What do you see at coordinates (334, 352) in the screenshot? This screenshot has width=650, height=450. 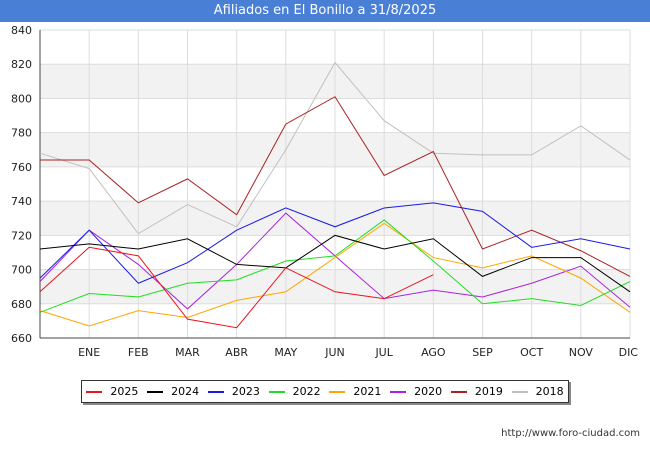 I see `x-tick-label: JUN` at bounding box center [334, 352].